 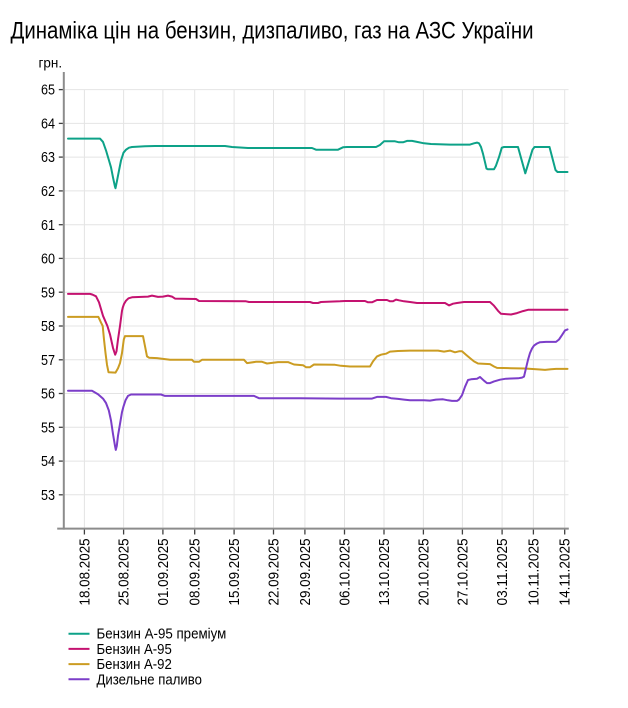 I want to click on svg-text: 25.08.2025, so click(x=125, y=571).